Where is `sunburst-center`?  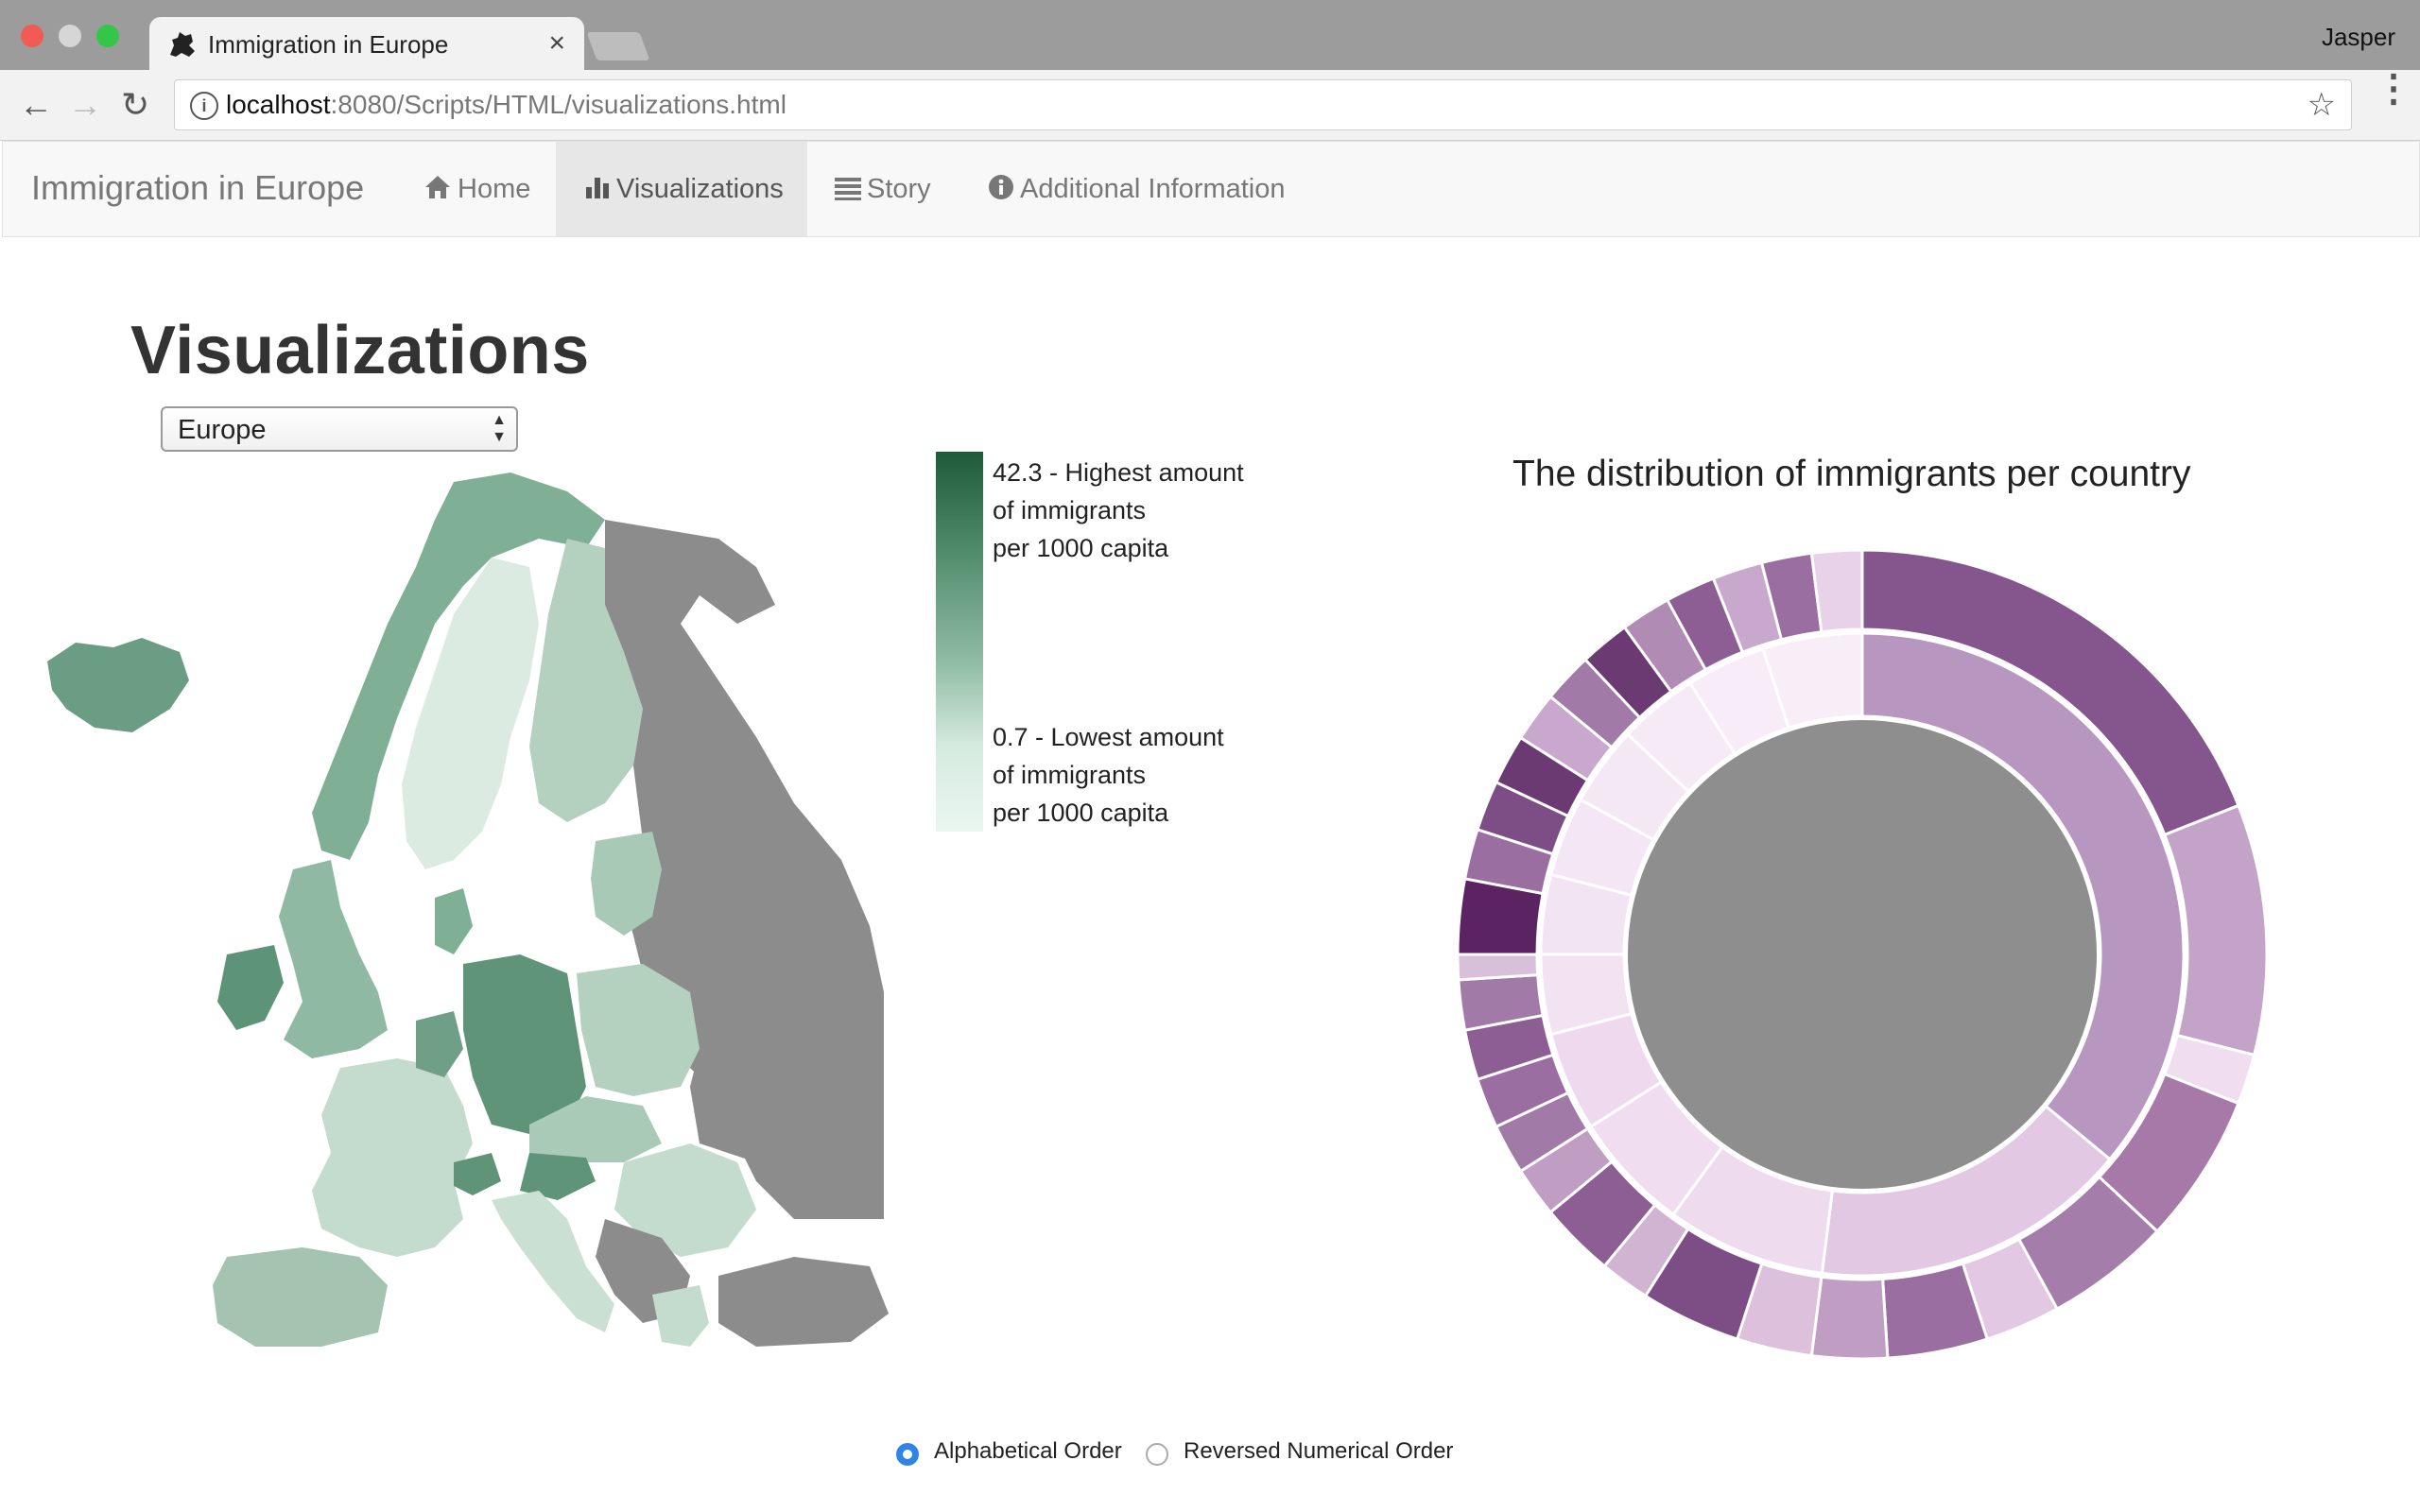
sunburst-center is located at coordinates (1862, 954).